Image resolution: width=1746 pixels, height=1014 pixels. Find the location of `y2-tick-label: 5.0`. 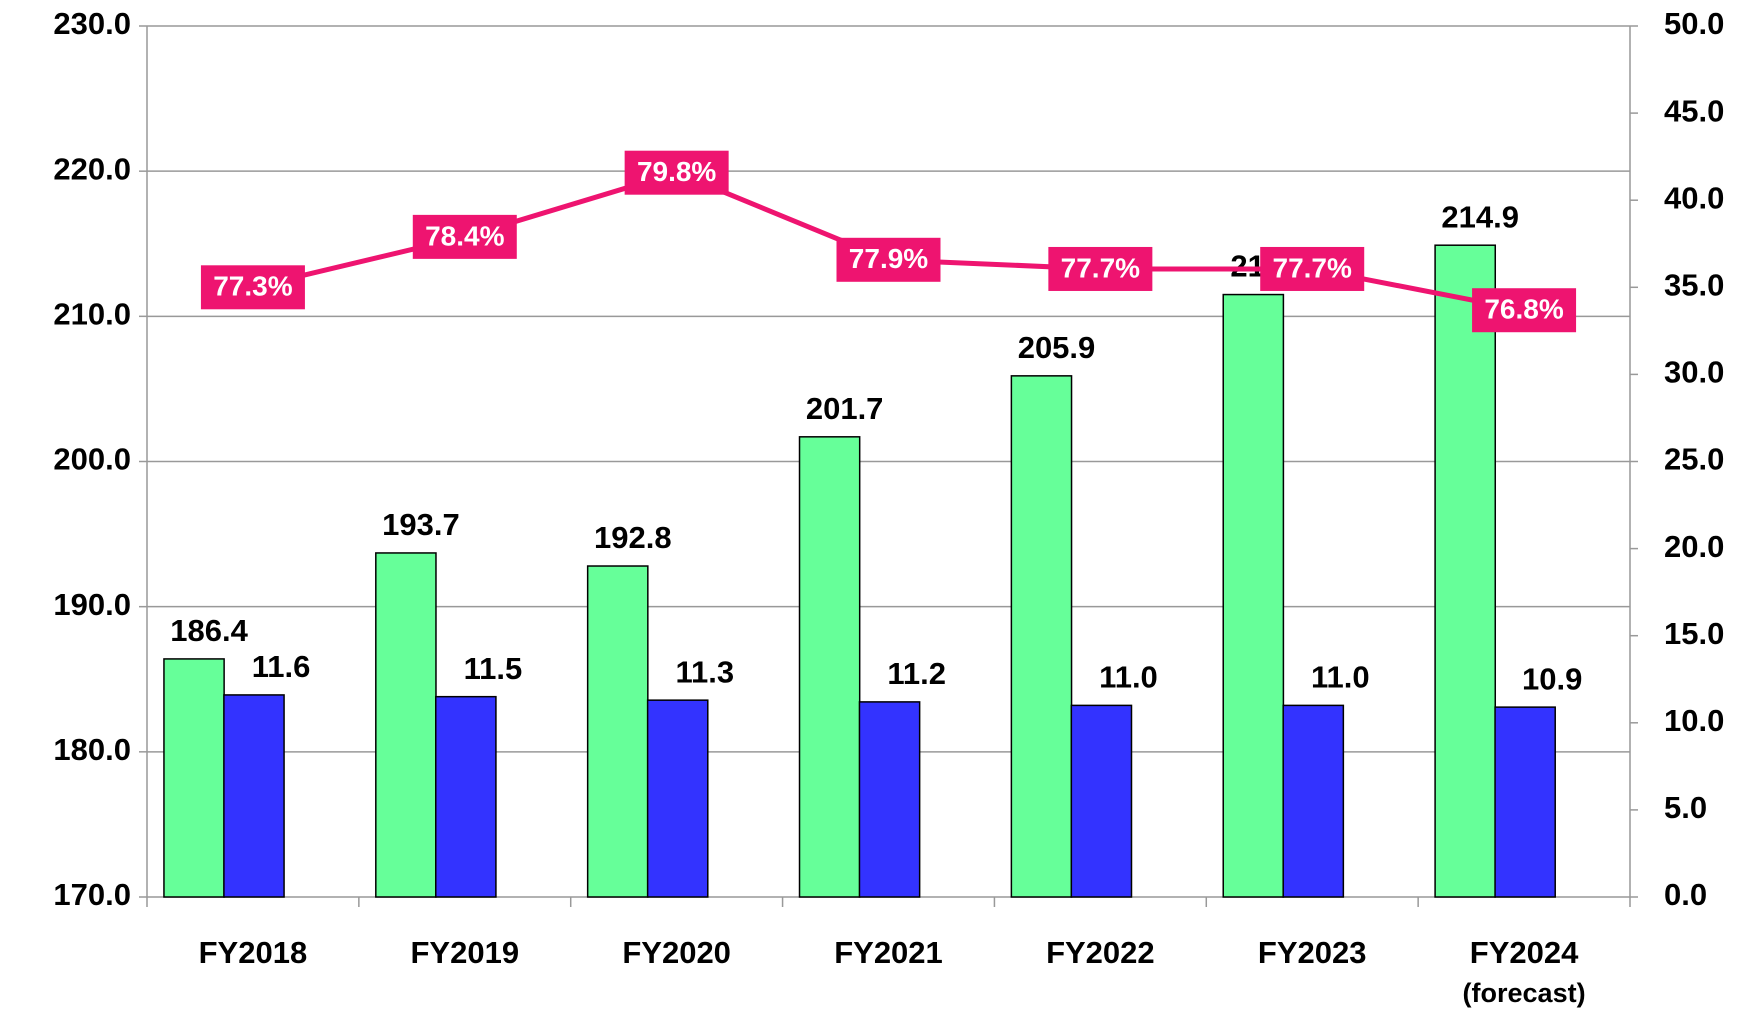

y2-tick-label: 5.0 is located at coordinates (1685, 807).